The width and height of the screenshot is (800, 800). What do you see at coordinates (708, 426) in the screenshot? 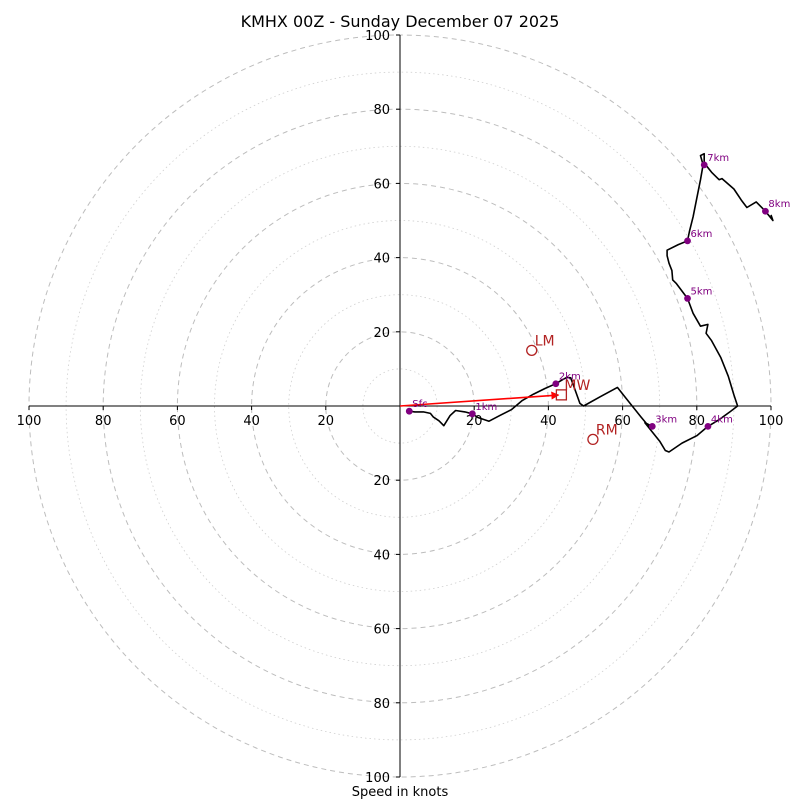
I see `height-marker-4km` at bounding box center [708, 426].